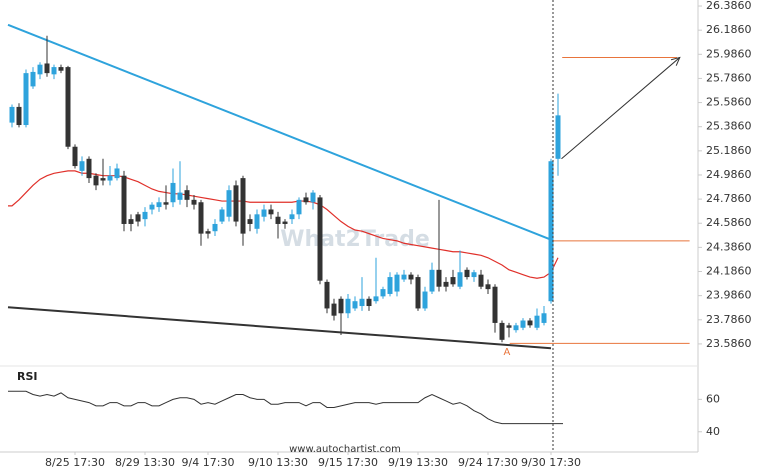  Describe the element at coordinates (345, 449) in the screenshot. I see `source: www.autochartist.com` at that location.